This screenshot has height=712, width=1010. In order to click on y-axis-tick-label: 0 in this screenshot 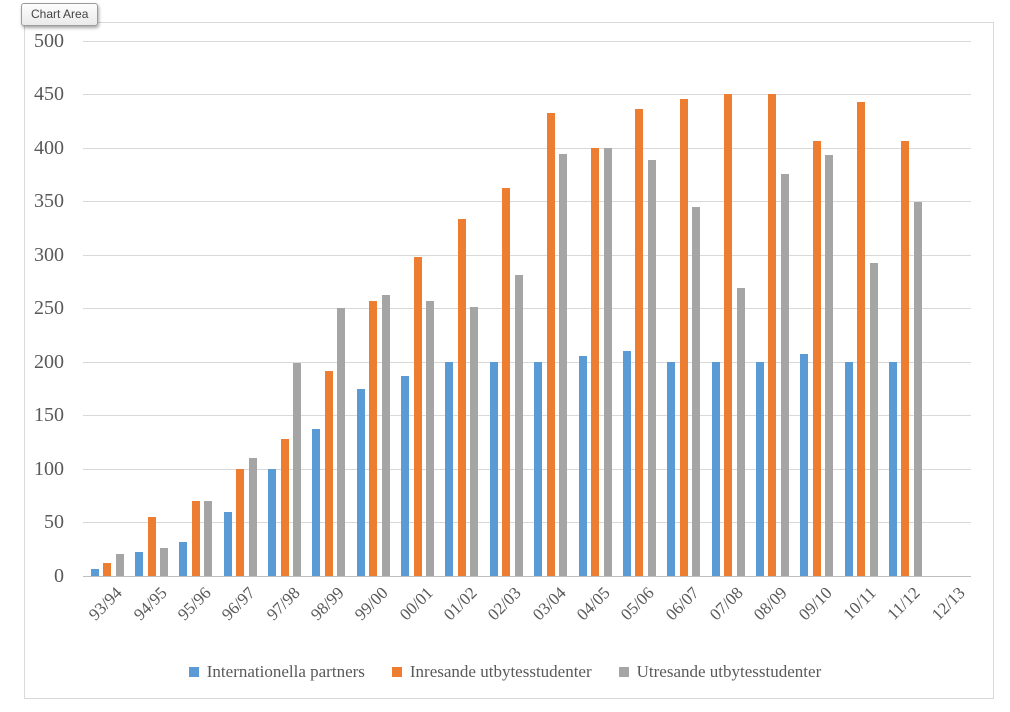, I will do `click(59, 576)`.